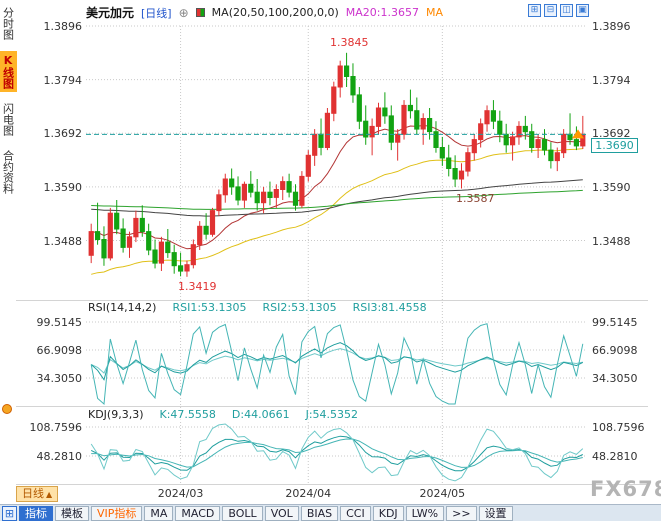 This screenshot has width=661, height=521. What do you see at coordinates (59, 350) in the screenshot?
I see `rsi-axis-label-left: 66.9098` at bounding box center [59, 350].